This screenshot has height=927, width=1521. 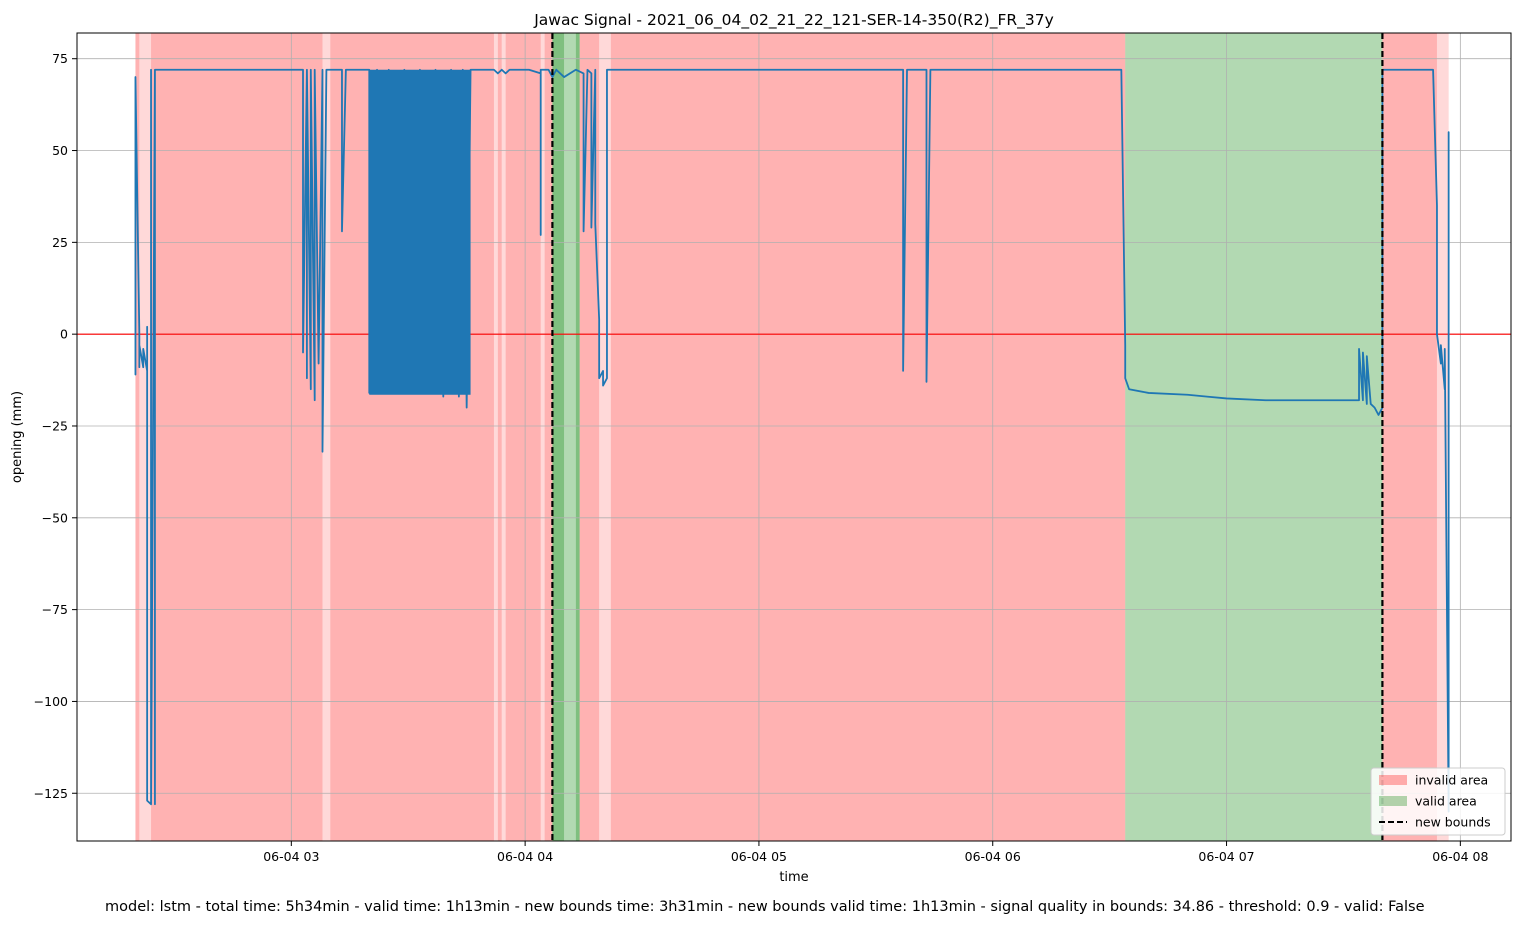 I want to click on y-tick-label-1: 50, so click(x=60, y=150).